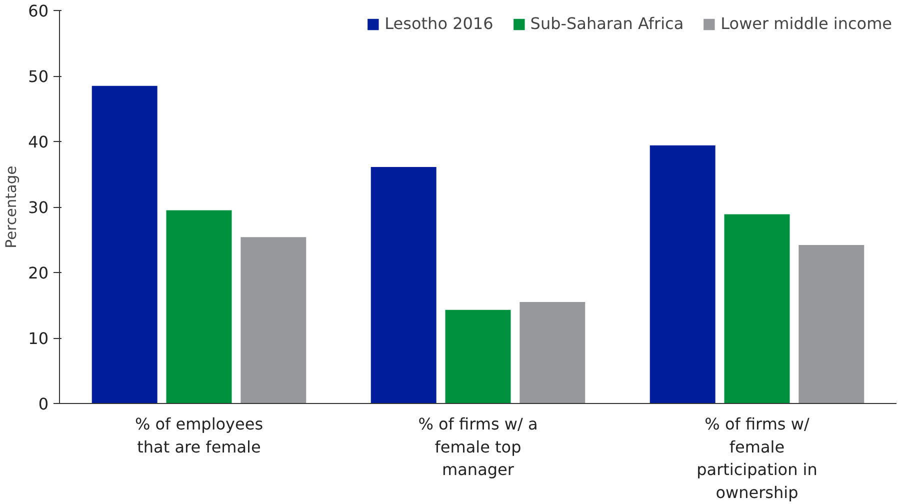  What do you see at coordinates (38, 338) in the screenshot?
I see `y-tick-label: 10` at bounding box center [38, 338].